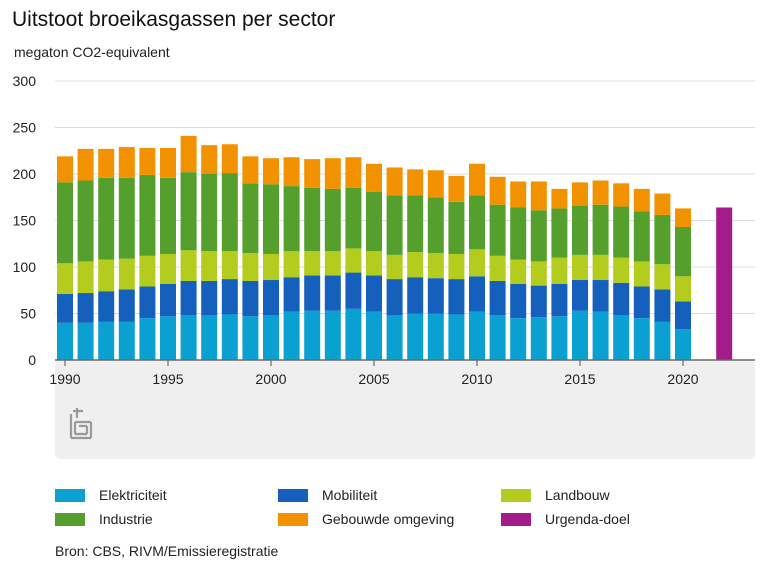 The height and width of the screenshot is (576, 768). What do you see at coordinates (477, 263) in the screenshot?
I see `bar-landbouw-2010` at bounding box center [477, 263].